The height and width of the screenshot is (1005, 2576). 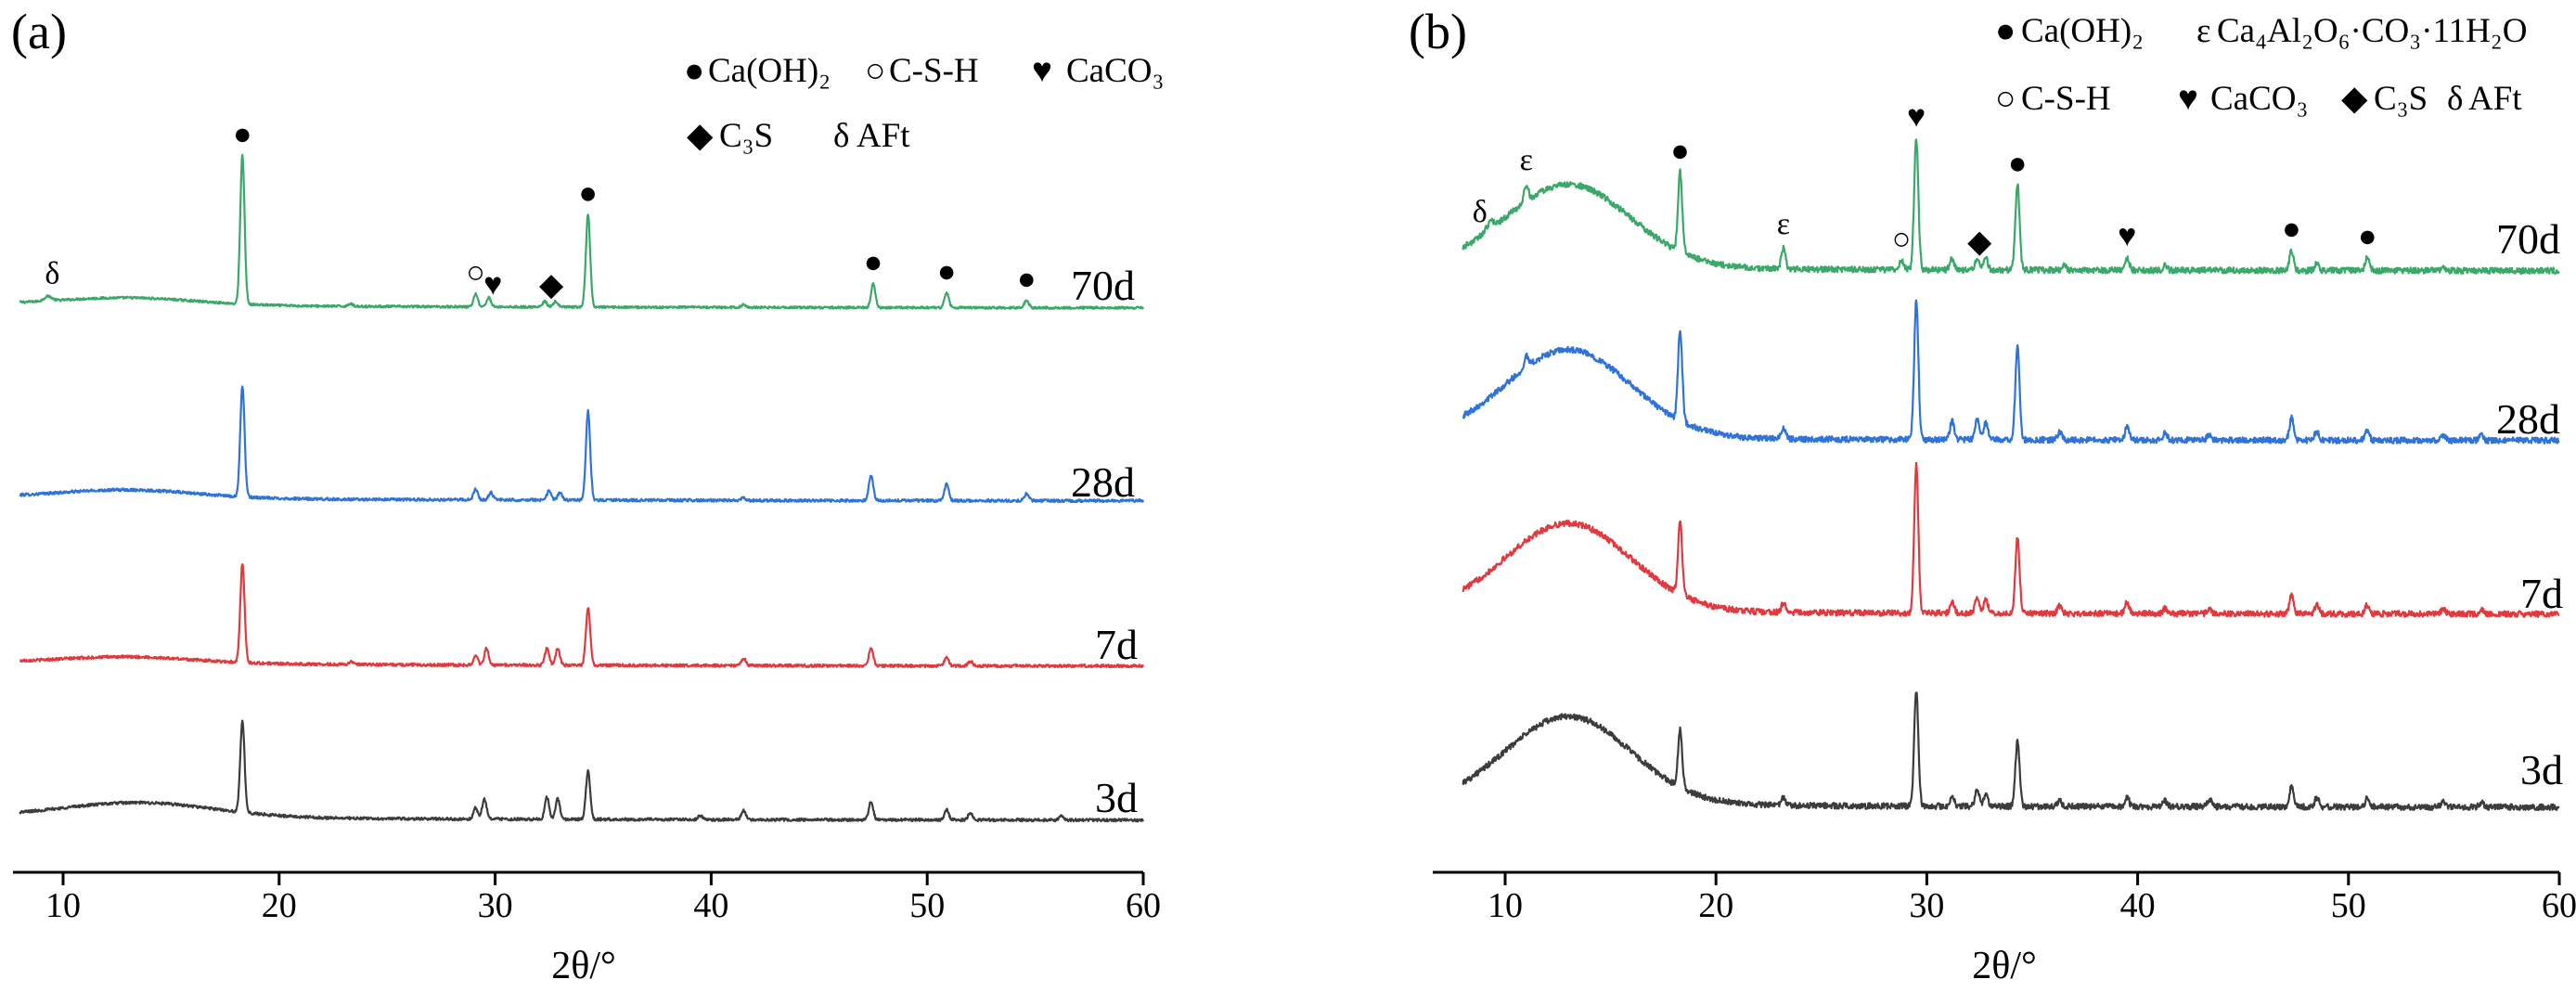 I want to click on panel-b-label: (b), so click(x=1438, y=31).